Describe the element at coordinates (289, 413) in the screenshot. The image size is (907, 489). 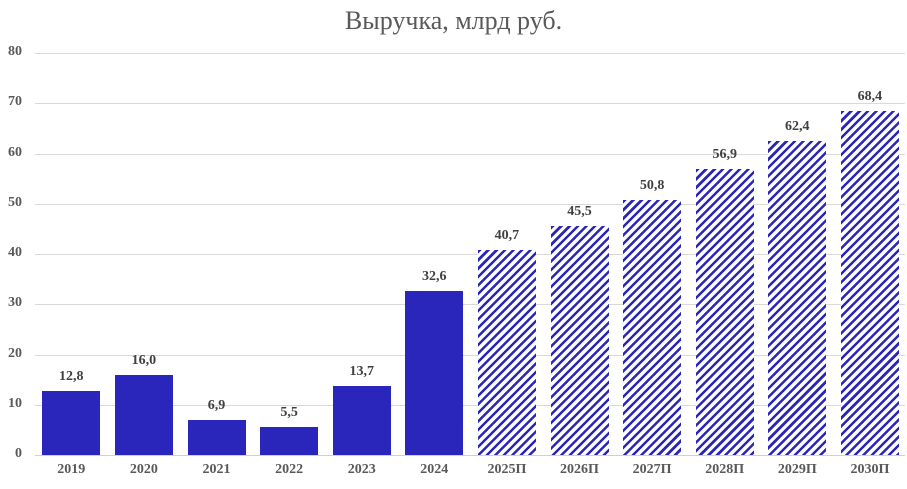
I see `value-label: 5,5` at that location.